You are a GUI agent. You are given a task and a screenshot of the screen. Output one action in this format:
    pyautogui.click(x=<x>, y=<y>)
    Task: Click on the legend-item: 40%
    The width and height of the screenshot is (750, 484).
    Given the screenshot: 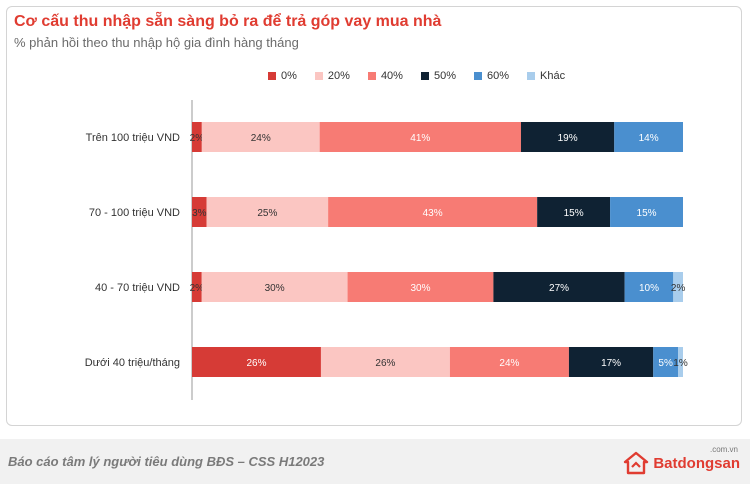 What is the action you would take?
    pyautogui.click(x=385, y=76)
    